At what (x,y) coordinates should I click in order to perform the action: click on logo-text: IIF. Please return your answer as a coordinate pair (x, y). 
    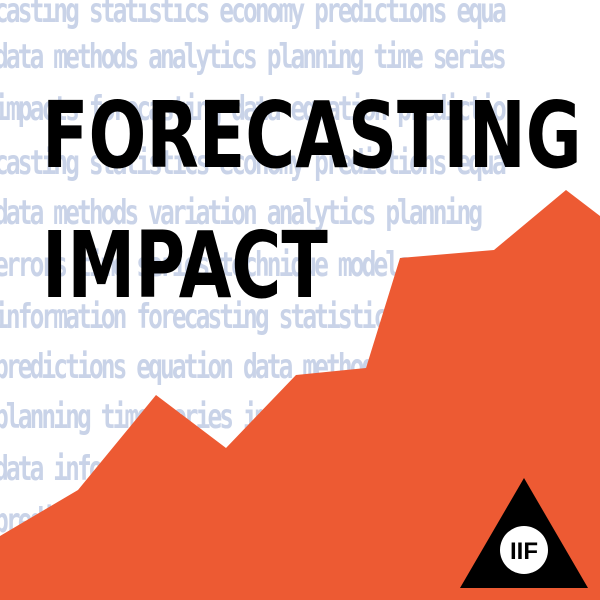
    Looking at the image, I should click on (524, 551).